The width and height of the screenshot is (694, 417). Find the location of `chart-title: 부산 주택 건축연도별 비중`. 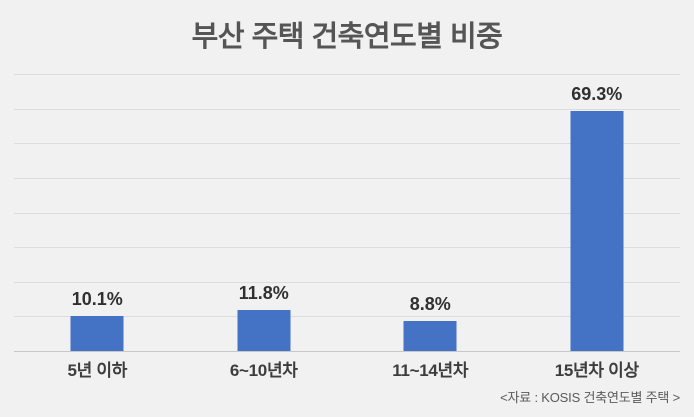

chart-title: 부산 주택 건축연도별 비중 is located at coordinates (347, 37).